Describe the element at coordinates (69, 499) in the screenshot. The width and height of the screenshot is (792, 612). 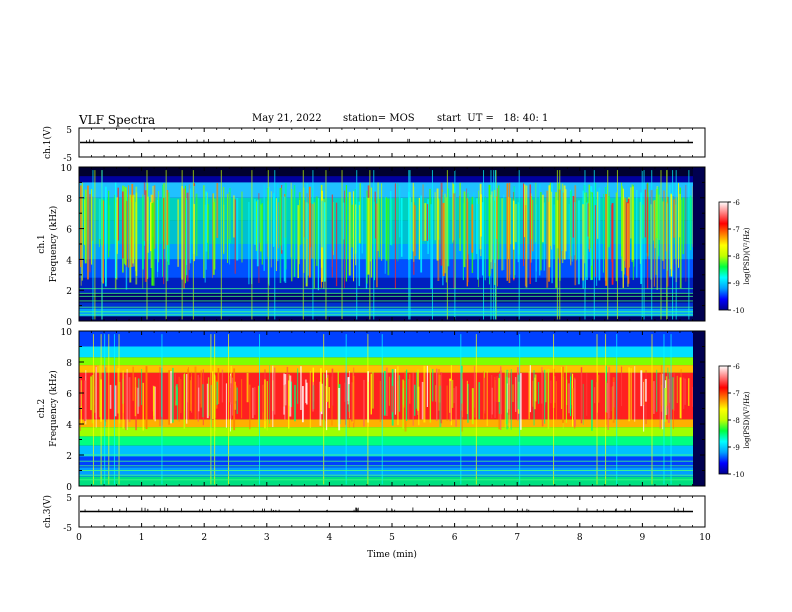
I see `y-tick-label: 5` at that location.